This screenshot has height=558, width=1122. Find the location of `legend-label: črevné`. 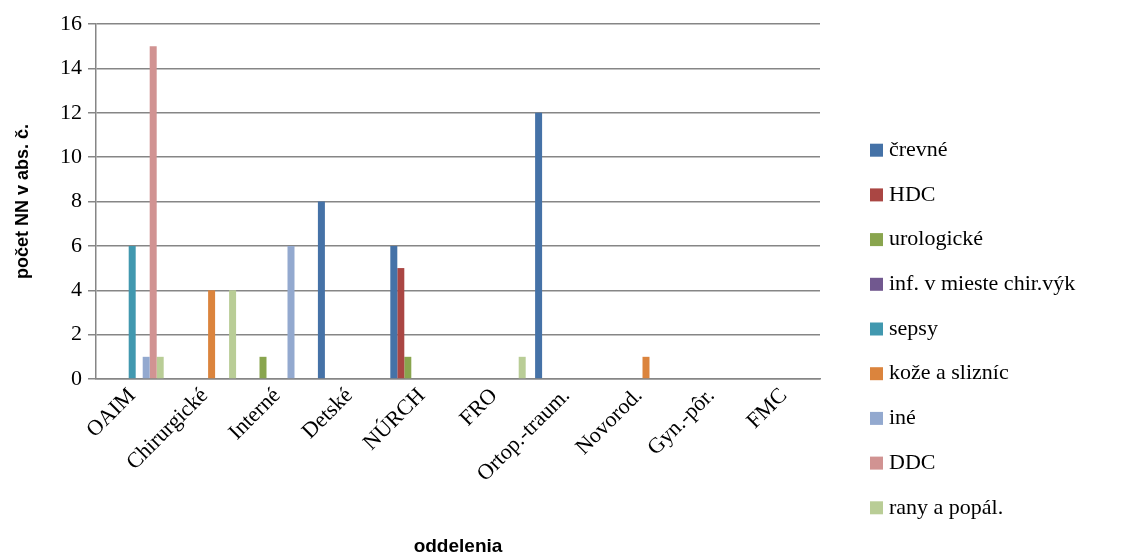

legend-label: črevné is located at coordinates (918, 148).